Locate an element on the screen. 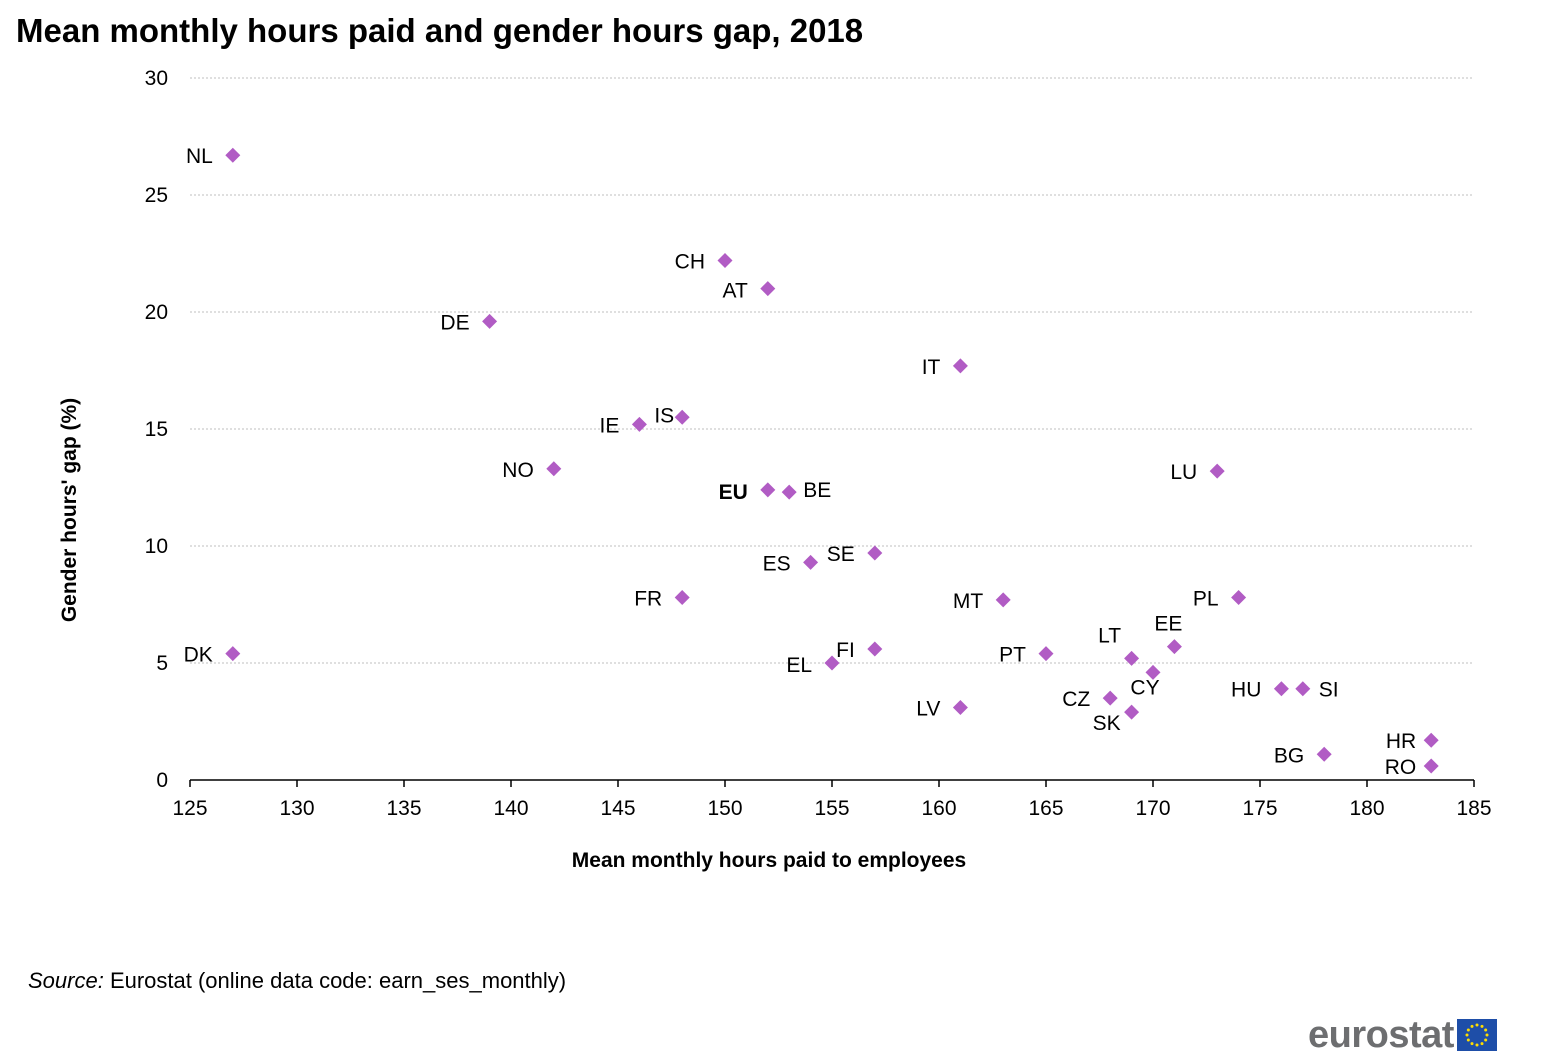 The height and width of the screenshot is (1056, 1542). point-label-lv: LV is located at coordinates (928, 708).